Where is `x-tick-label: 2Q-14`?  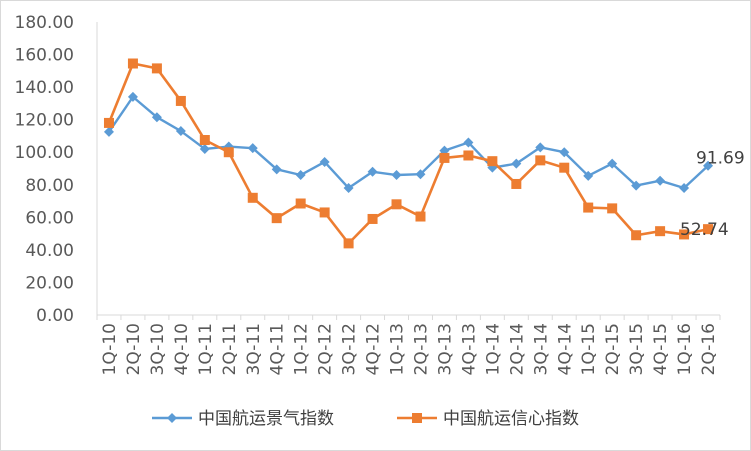
x-tick-label: 2Q-14 is located at coordinates (517, 349).